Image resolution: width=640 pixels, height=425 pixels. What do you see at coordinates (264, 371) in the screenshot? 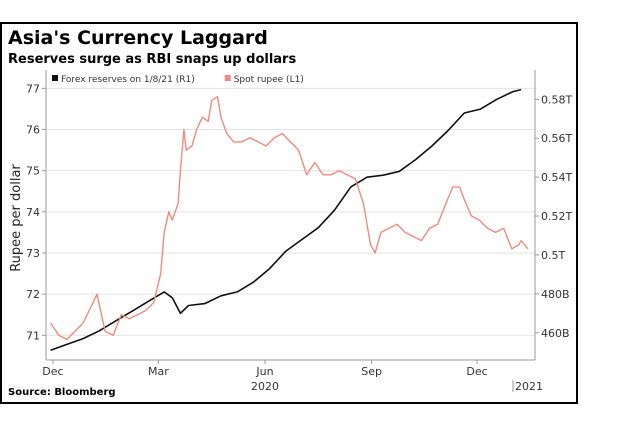
I see `x-tick-label: Jun` at bounding box center [264, 371].